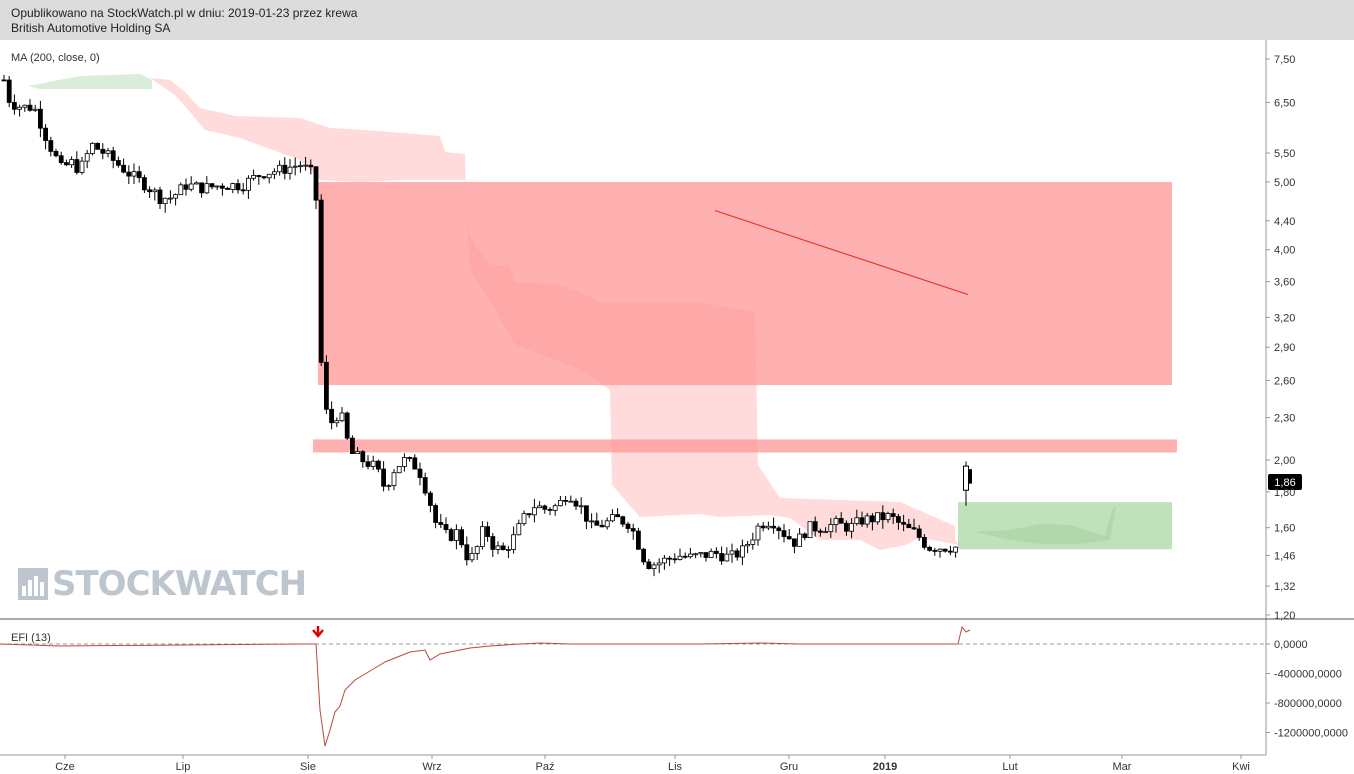  Describe the element at coordinates (31, 638) in the screenshot. I see `efi-indicator-label: EFI (13)` at that location.